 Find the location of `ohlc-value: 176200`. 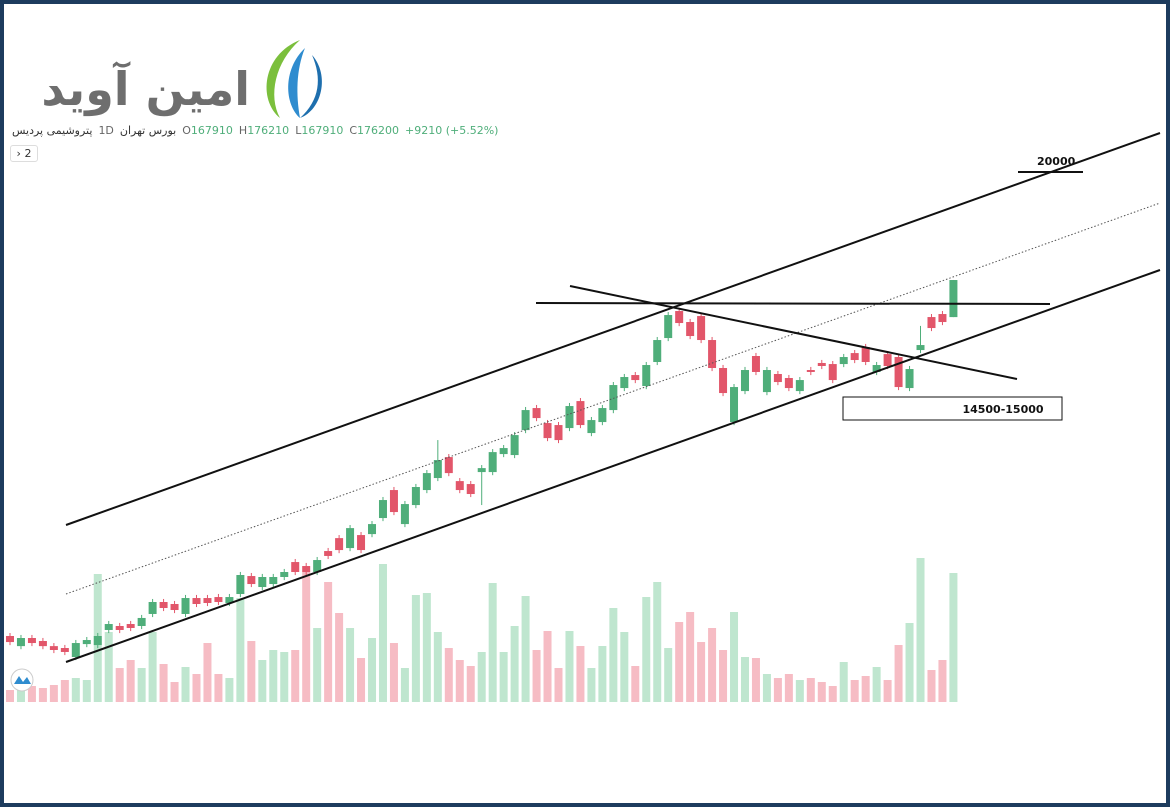

ohlc-value: 176200 is located at coordinates (378, 130).